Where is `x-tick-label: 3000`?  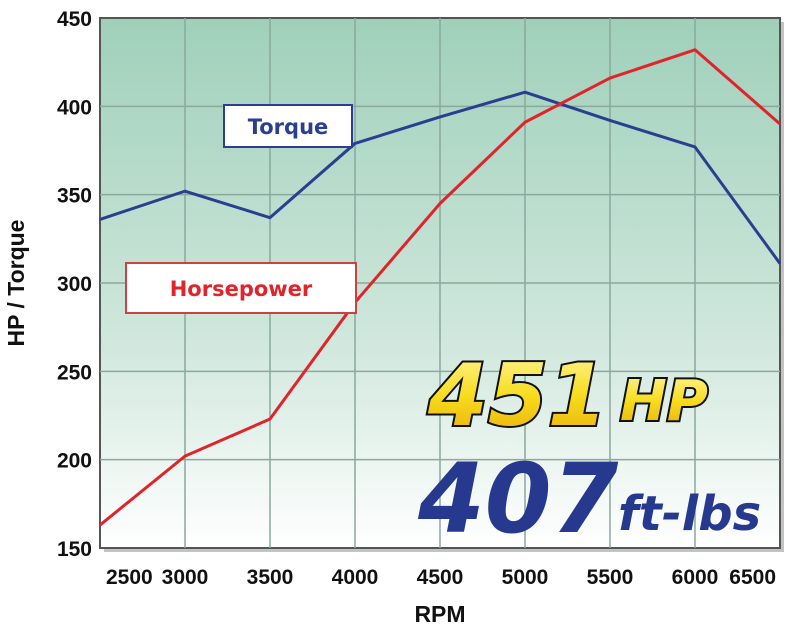 x-tick-label: 3000 is located at coordinates (185, 577).